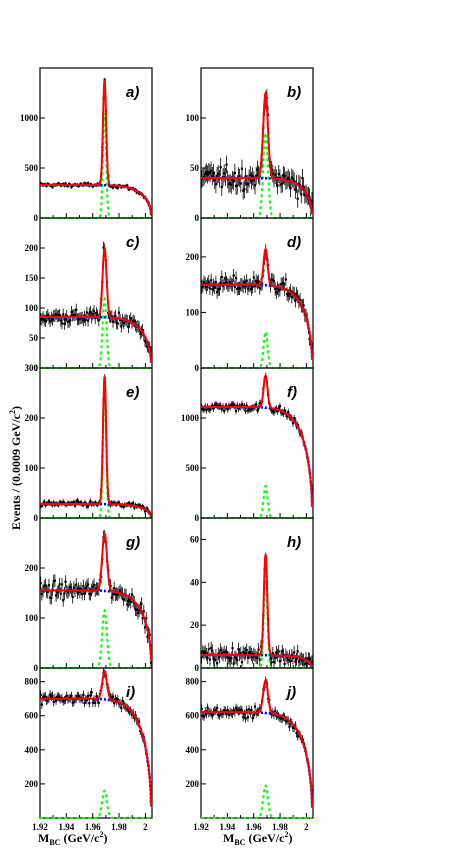  I want to click on panel-j: 200 400 600 800 1.92 1.94 1.96 1.98 2 j), so click(250, 749).